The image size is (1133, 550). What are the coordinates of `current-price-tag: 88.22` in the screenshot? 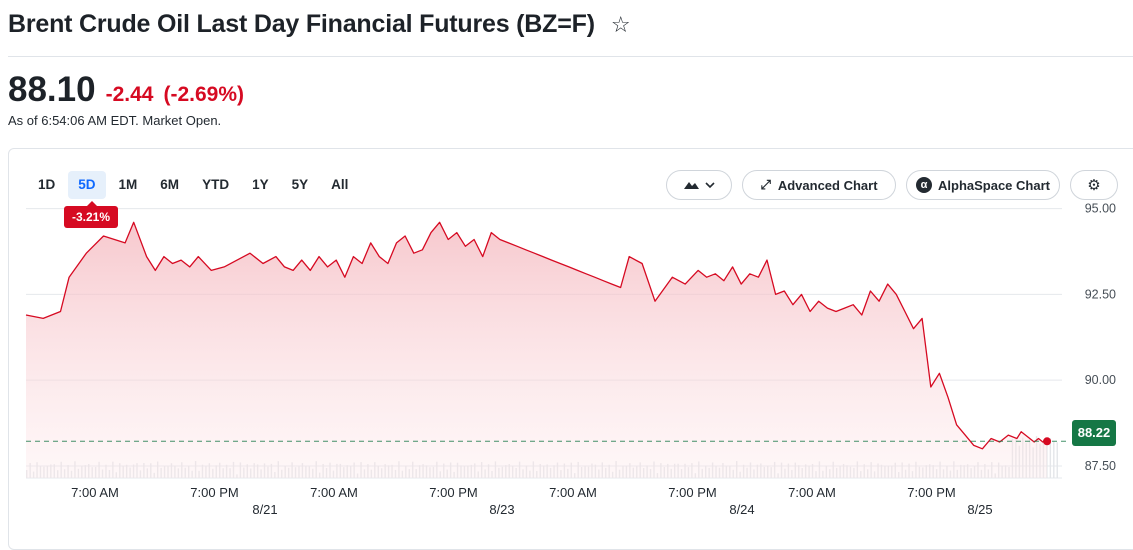 It's located at (1094, 433).